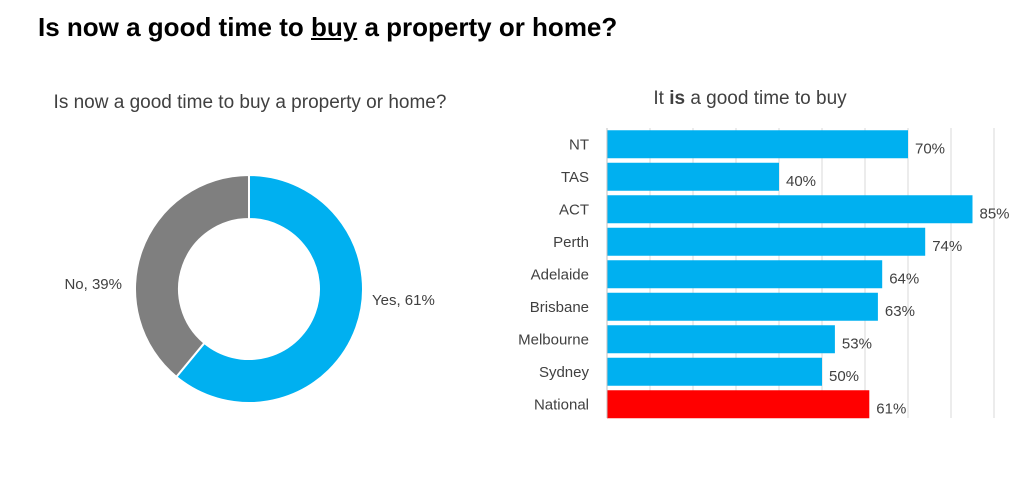  I want to click on donut-slice-yes, so click(269, 288).